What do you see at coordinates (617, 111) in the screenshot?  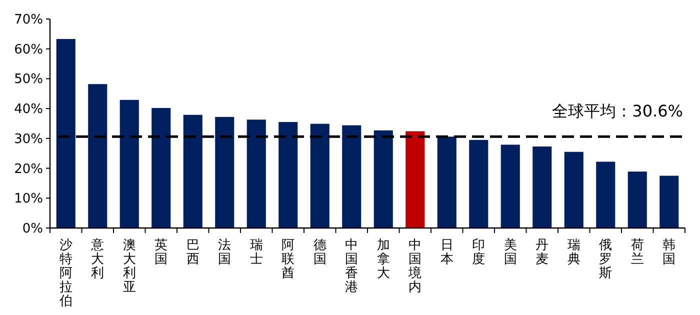 I see `ref-line-label: 全球平均：30.6%` at bounding box center [617, 111].